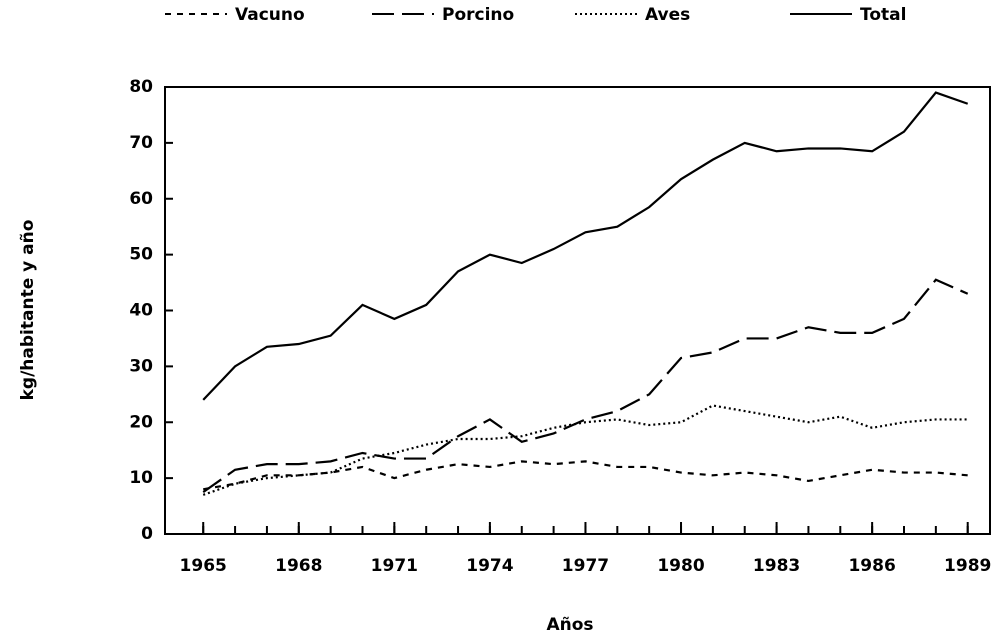 The height and width of the screenshot is (636, 1006). What do you see at coordinates (141, 311) in the screenshot?
I see `y-tick-label: 40` at bounding box center [141, 311].